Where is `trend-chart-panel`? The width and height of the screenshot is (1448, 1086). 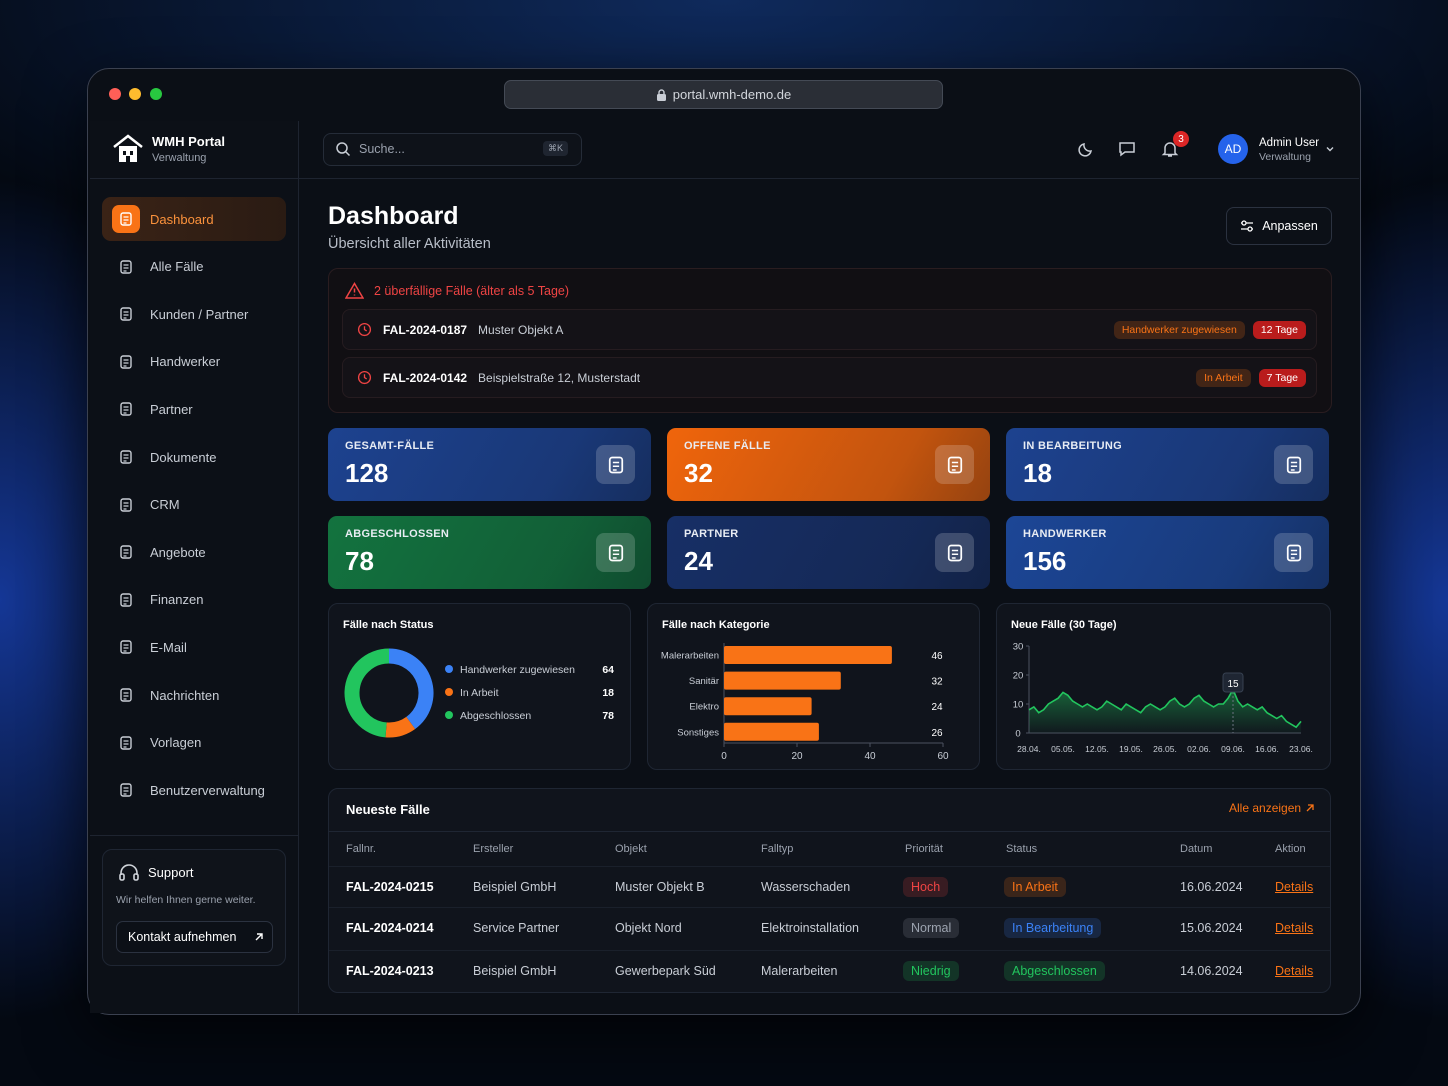 trend-chart-panel is located at coordinates (1163, 686).